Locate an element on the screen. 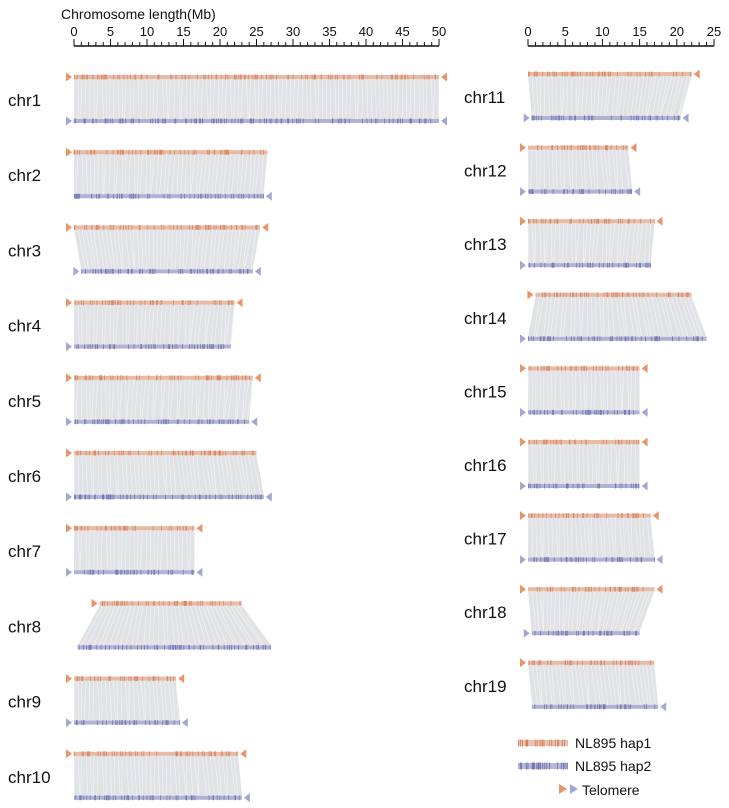 This screenshot has height=808, width=729. chromosome-chr5: chr5 is located at coordinates (134, 400).